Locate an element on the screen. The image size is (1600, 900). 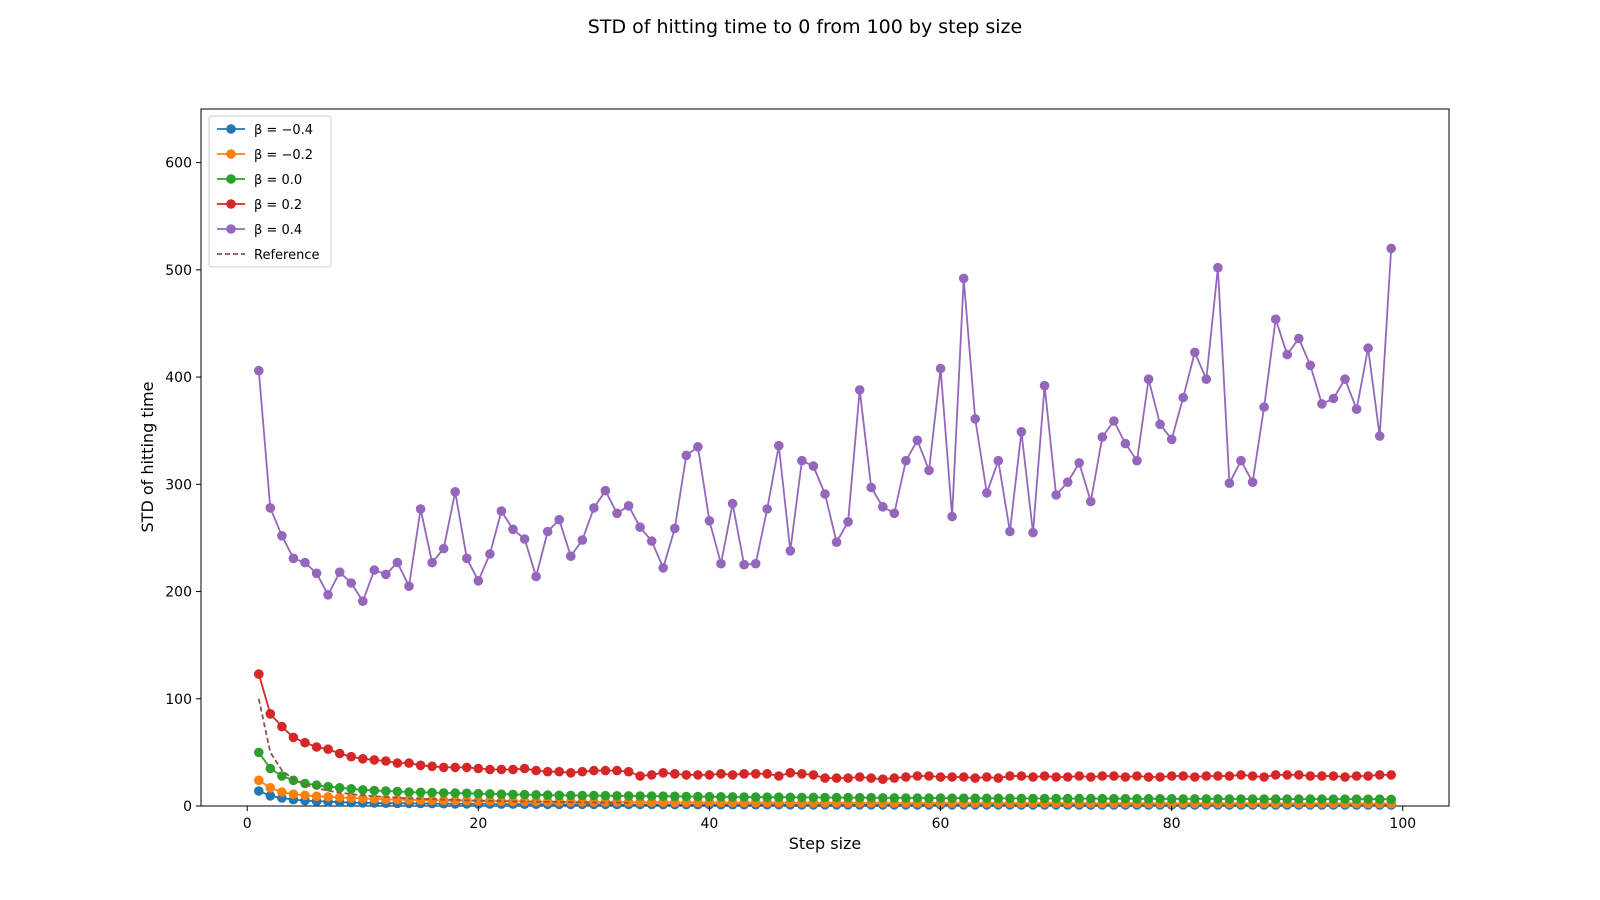
y-tick-label: 100 is located at coordinates (178, 700).